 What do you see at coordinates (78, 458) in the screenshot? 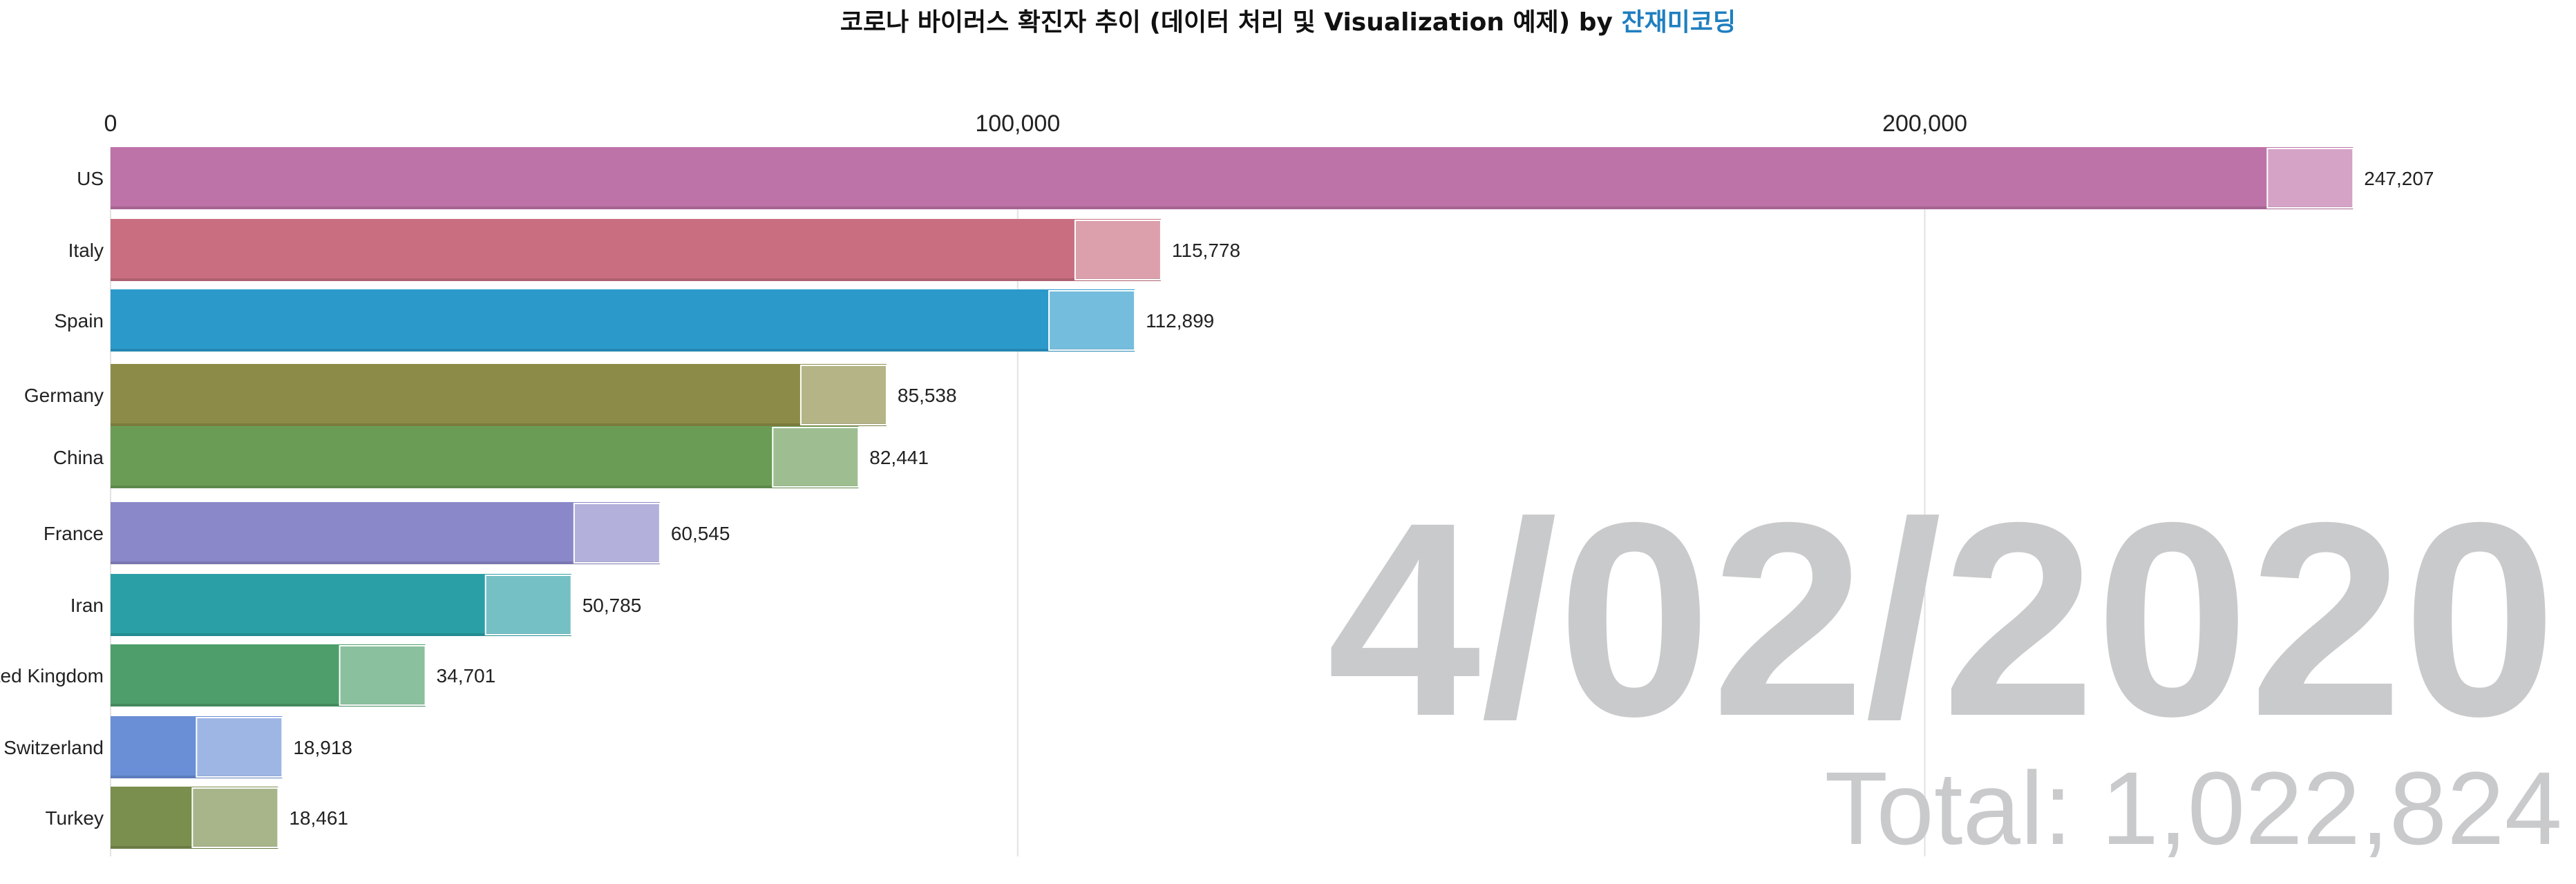
I see `category-label: China` at bounding box center [78, 458].